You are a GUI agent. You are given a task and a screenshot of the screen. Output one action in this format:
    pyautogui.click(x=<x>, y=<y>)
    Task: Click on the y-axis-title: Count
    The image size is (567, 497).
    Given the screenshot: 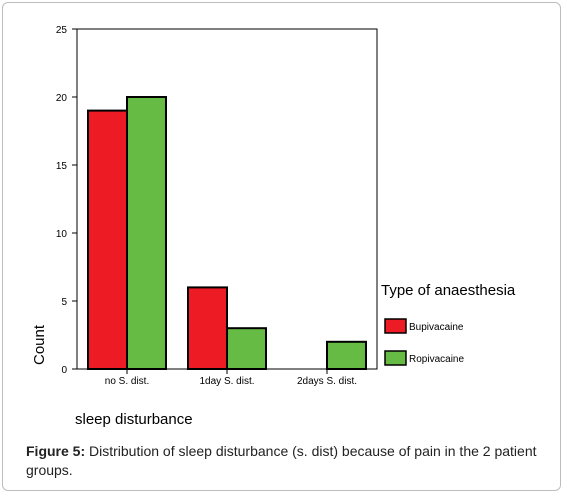 What is the action you would take?
    pyautogui.click(x=39, y=344)
    